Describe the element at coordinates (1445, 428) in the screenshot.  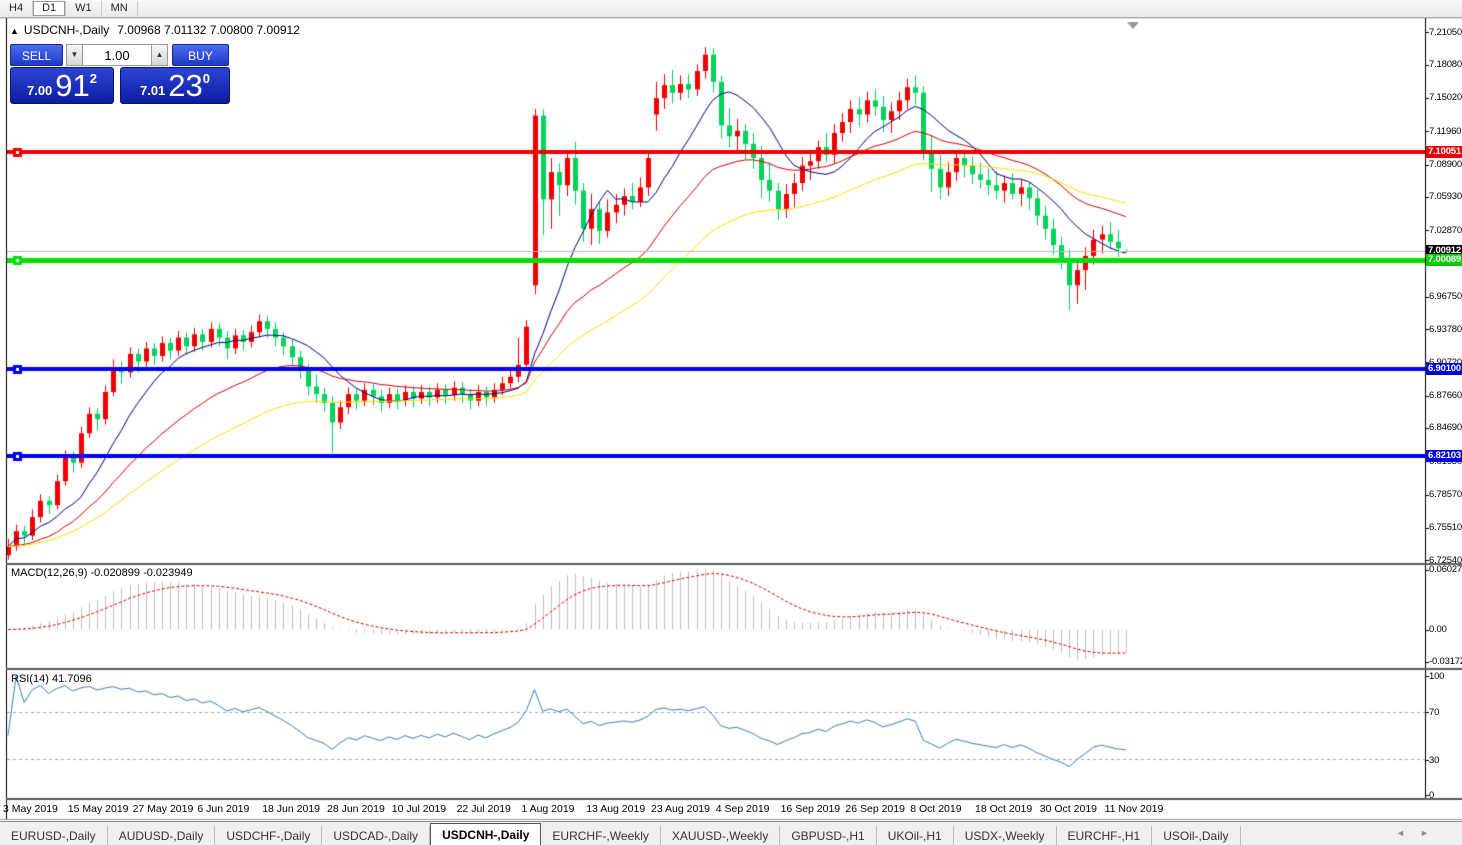
I see `price-axis-label: 6.84690` at that location.